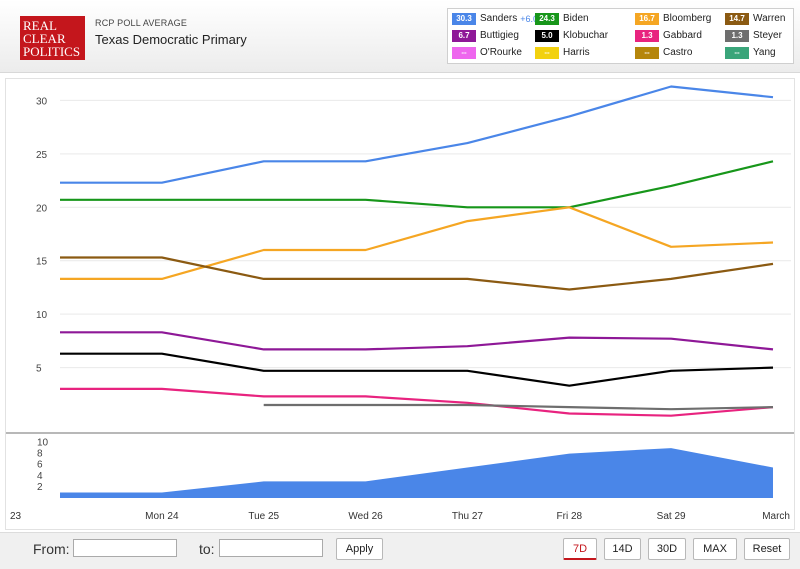 The width and height of the screenshot is (800, 569). What do you see at coordinates (40, 454) in the screenshot?
I see `volume-tick-label: 8` at bounding box center [40, 454].